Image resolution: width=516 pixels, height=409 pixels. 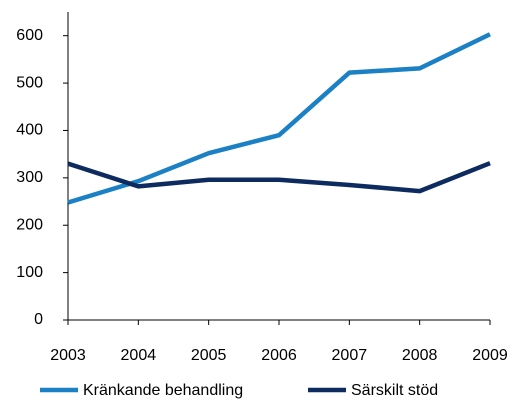 What do you see at coordinates (209, 355) in the screenshot?
I see `x-tick-label: 2005` at bounding box center [209, 355].